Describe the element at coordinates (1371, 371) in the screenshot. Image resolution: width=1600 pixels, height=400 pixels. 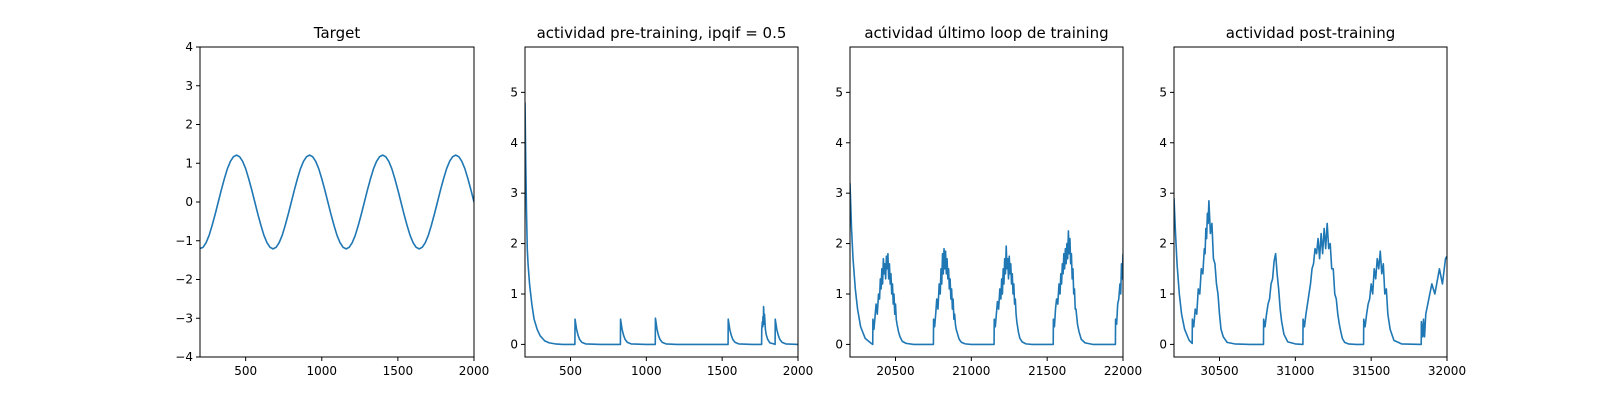
I see `x-tick-label: 31500` at that location.